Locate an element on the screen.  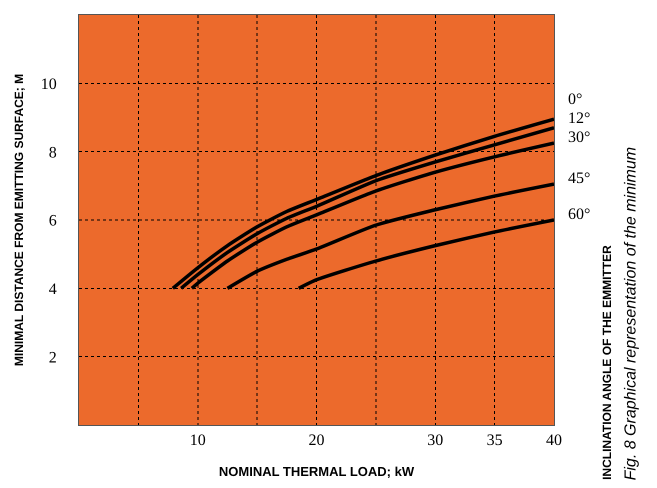
y-tick-label: 8 is located at coordinates (52, 153).